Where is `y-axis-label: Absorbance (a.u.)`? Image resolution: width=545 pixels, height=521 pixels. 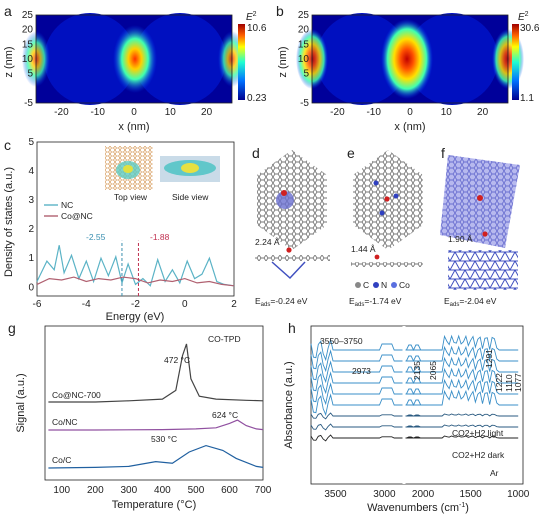 y-axis-label: Absorbance (a.u.) is located at coordinates (289, 404).